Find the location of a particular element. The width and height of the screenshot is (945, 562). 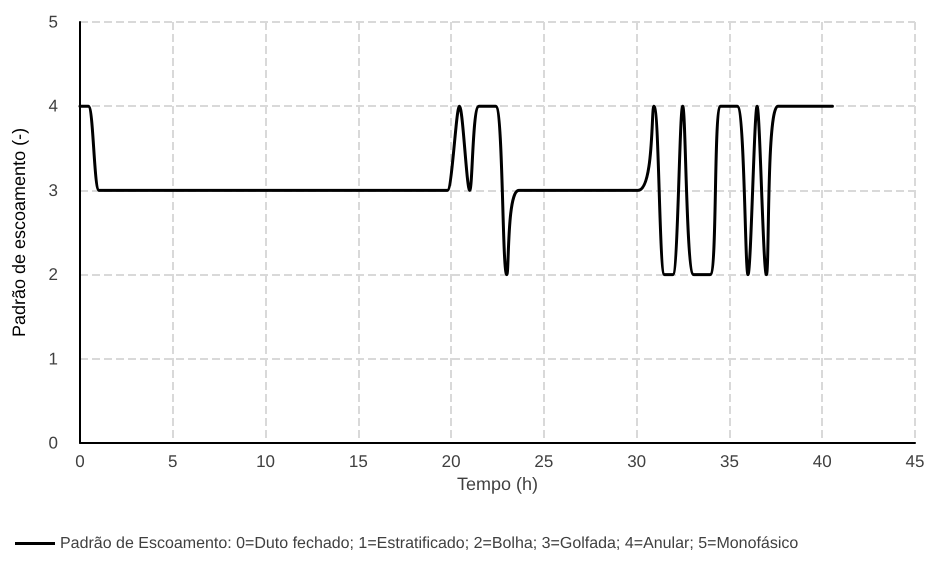

legend-label: Padrão de Escoamento: 0=Duto fechado; 1=Estratificado; 2=Bolha; 3=Golfada; 4=Anular; 5=Monofásico is located at coordinates (429, 543).